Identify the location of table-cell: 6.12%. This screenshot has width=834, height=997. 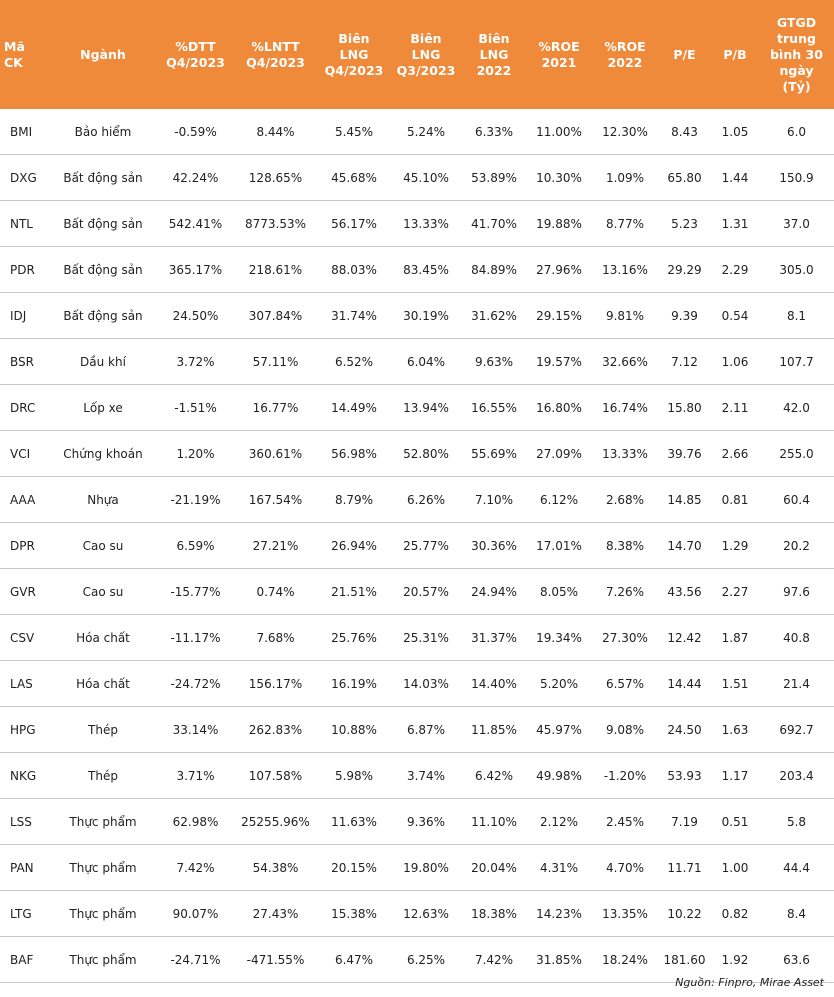
(559, 499).